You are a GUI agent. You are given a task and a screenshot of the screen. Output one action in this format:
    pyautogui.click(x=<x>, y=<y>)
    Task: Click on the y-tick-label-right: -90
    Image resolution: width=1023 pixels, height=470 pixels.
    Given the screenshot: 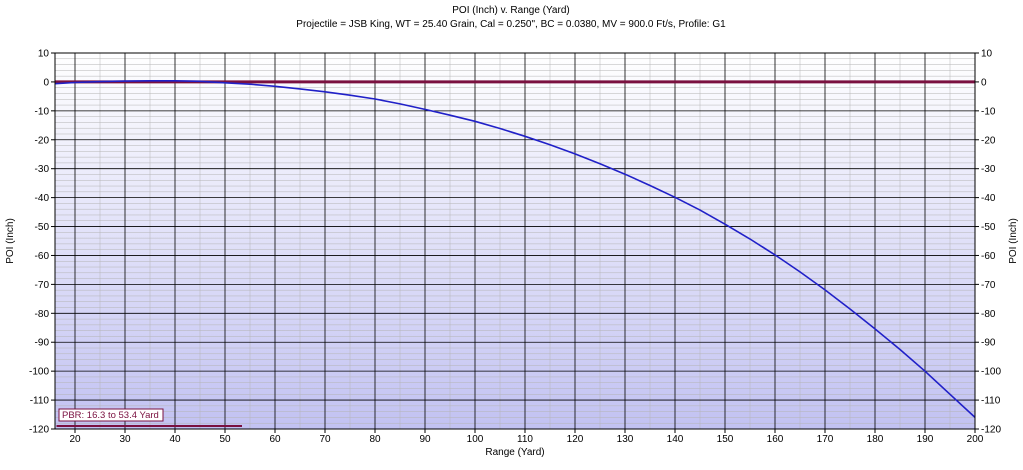 What is the action you would take?
    pyautogui.click(x=988, y=343)
    